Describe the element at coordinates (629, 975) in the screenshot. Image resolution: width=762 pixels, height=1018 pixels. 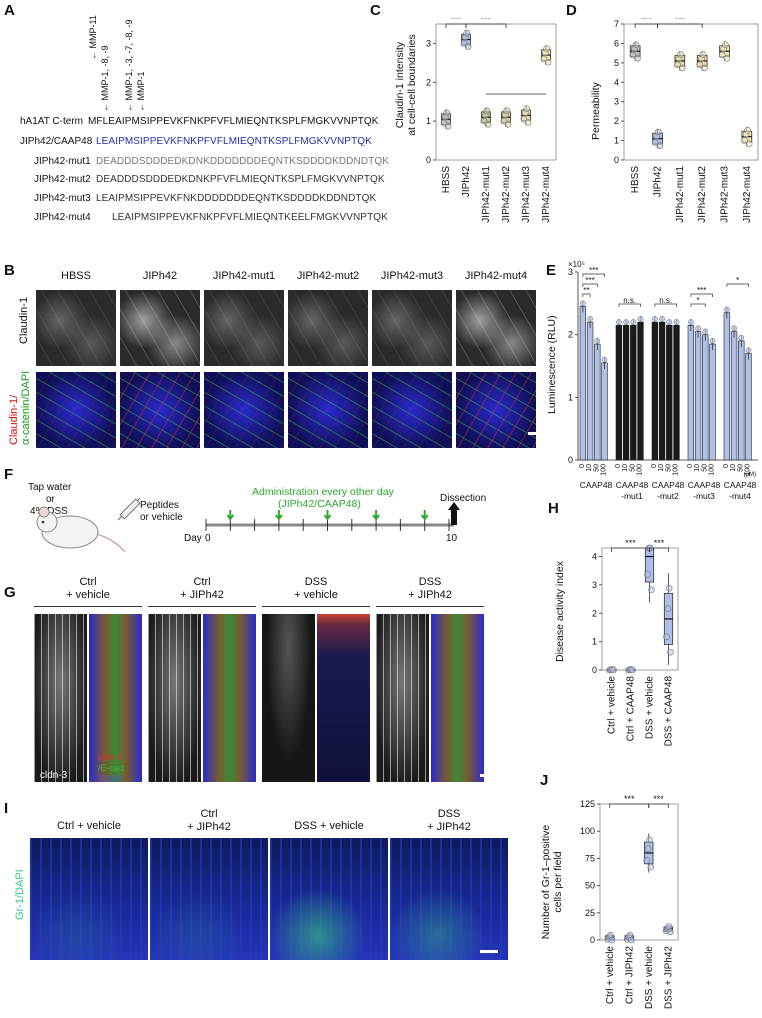
I see `x-tick-label: Ctrl + JIPh42` at that location.